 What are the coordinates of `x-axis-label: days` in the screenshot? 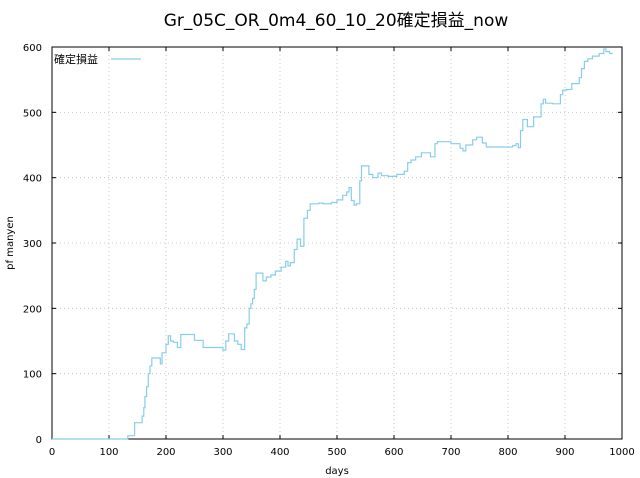 It's located at (337, 471).